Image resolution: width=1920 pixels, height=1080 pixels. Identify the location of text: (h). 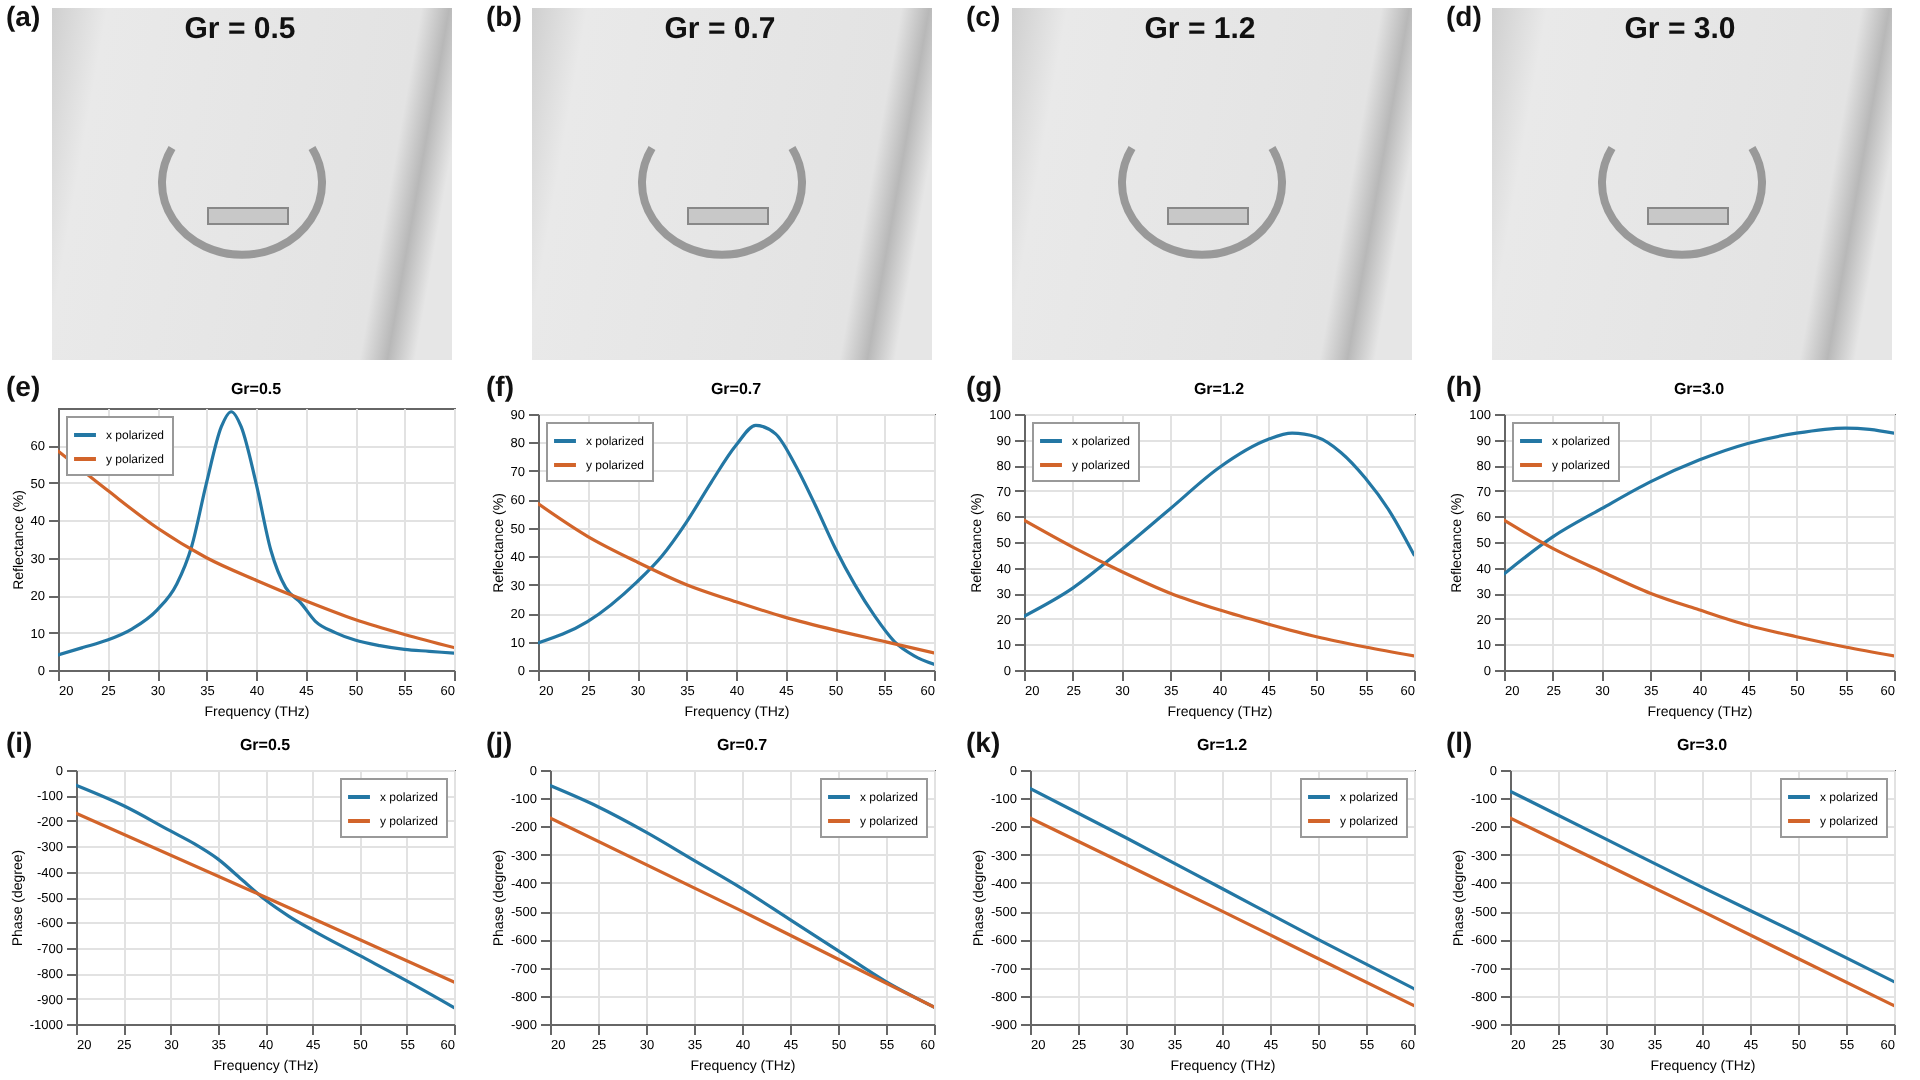
(1464, 386).